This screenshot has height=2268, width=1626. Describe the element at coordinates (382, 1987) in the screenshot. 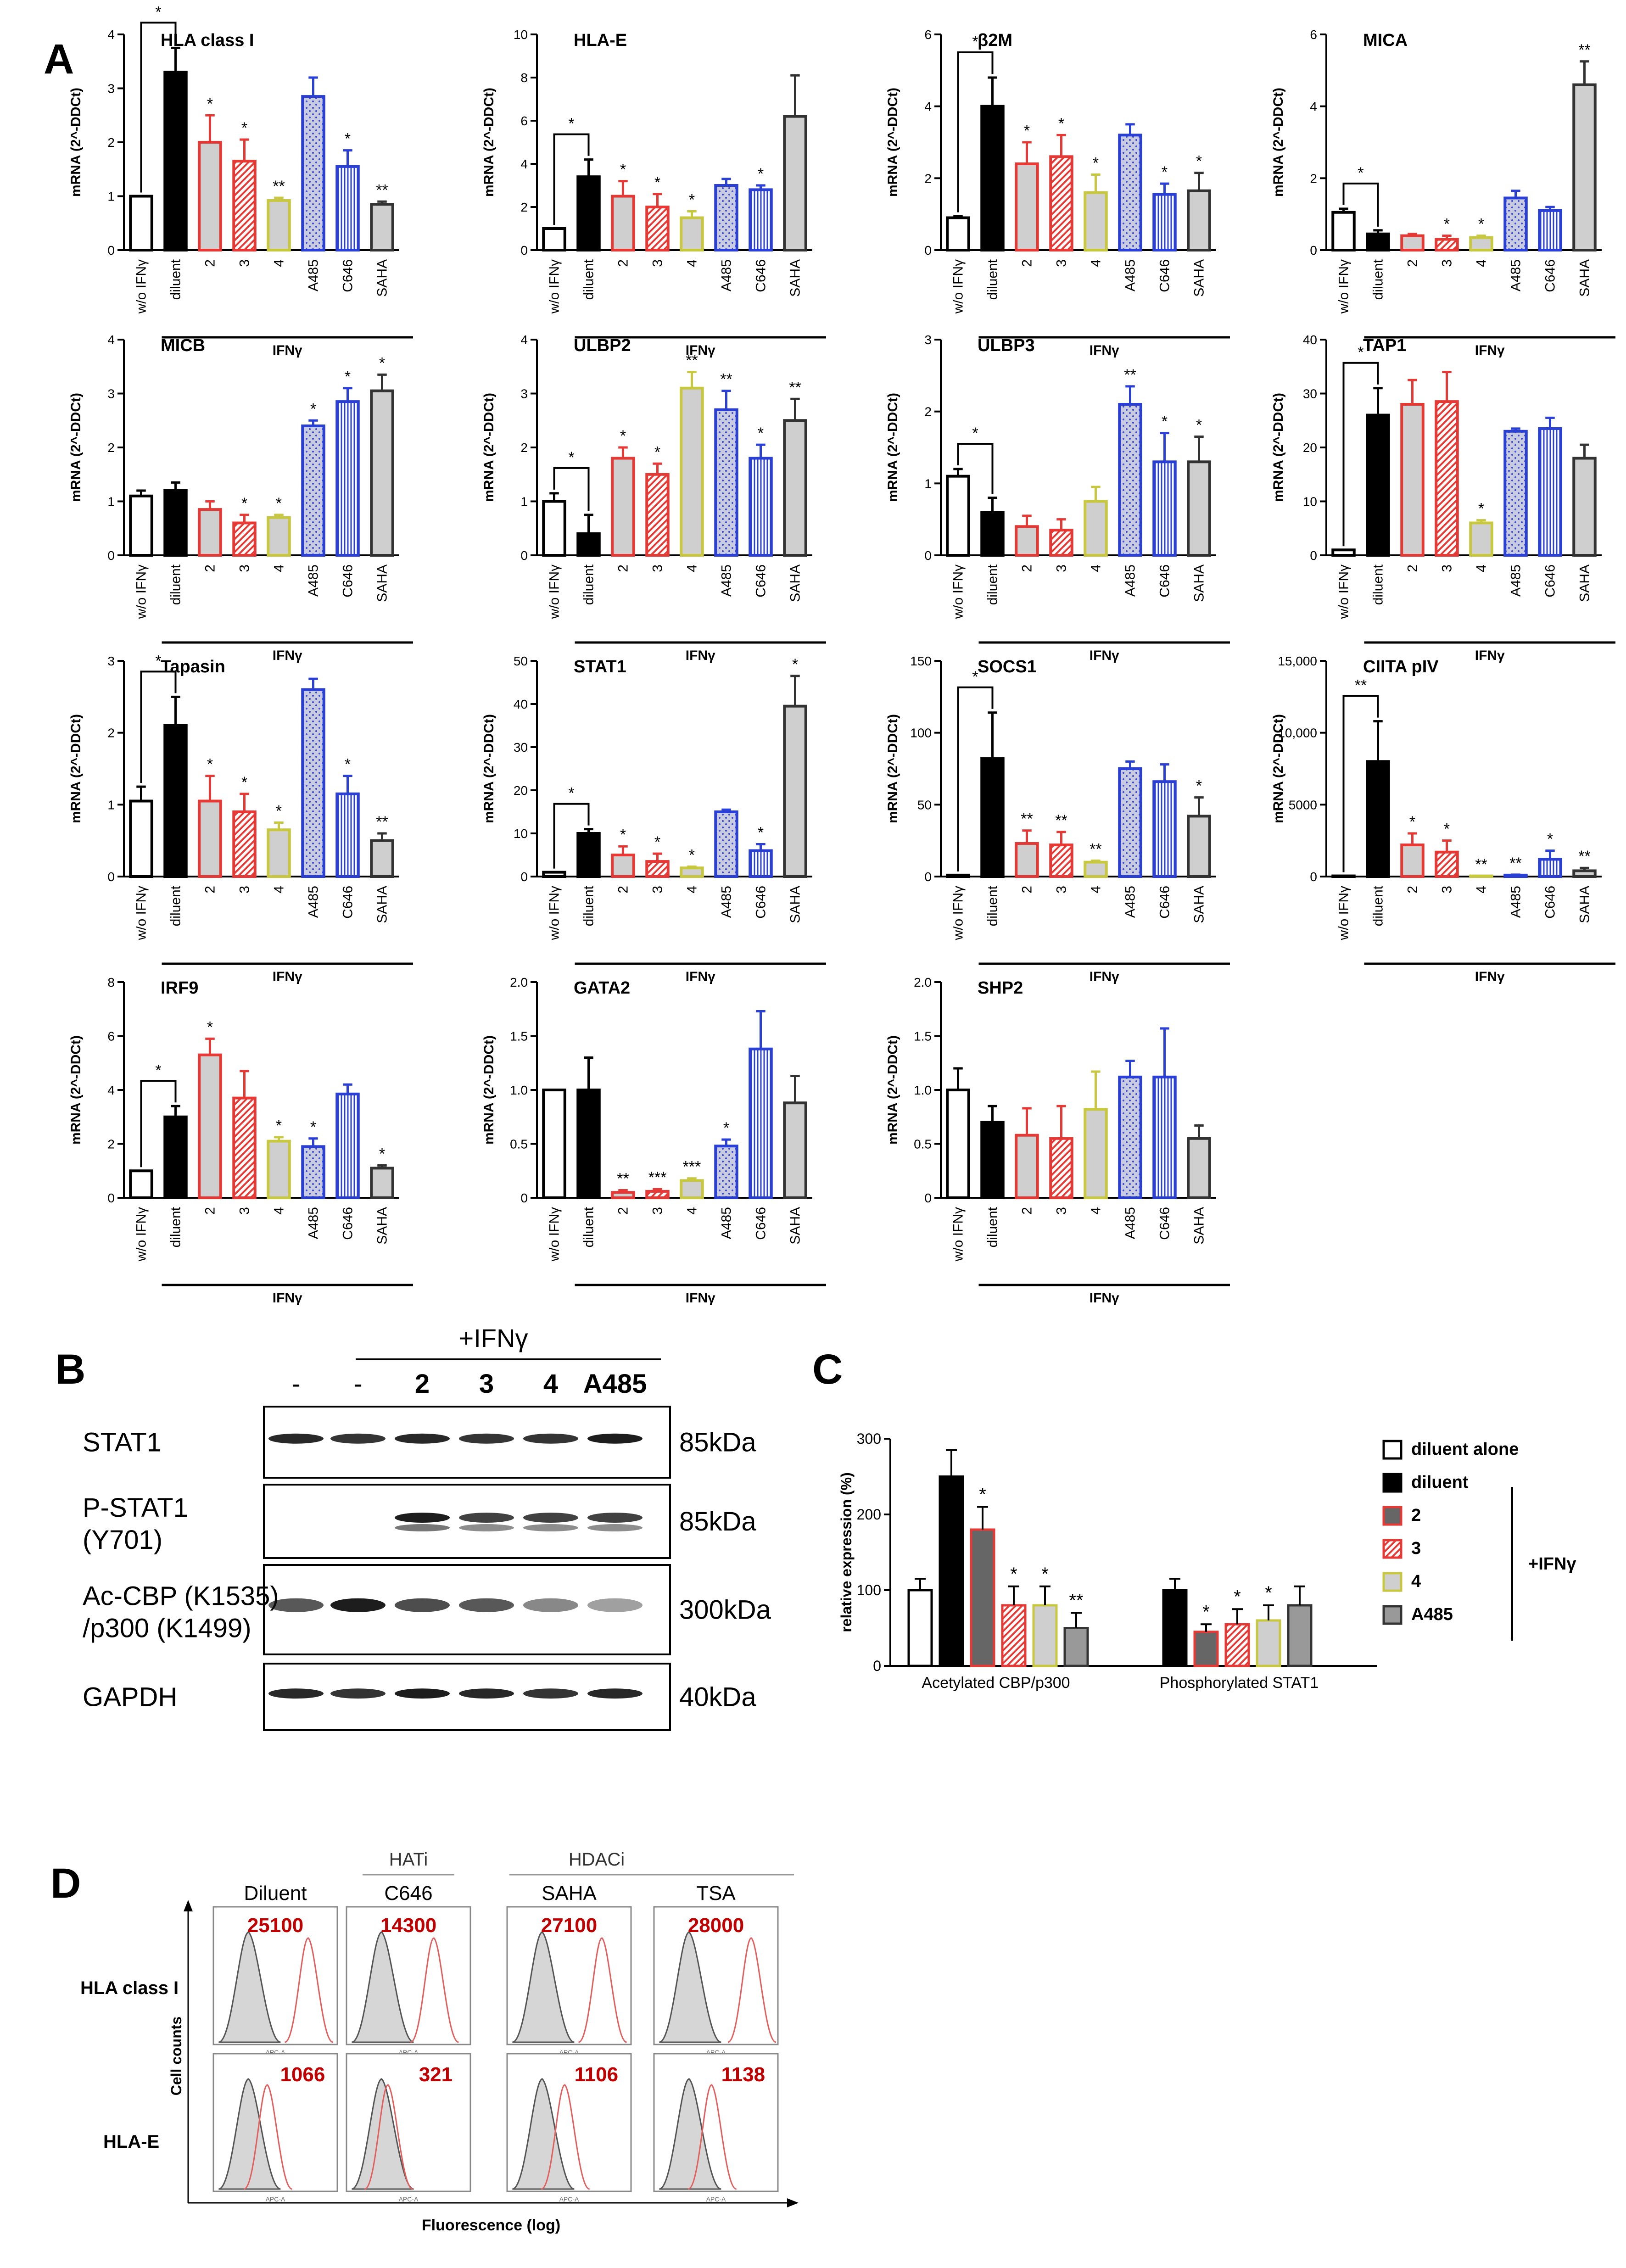

I see `isotype-peak` at that location.